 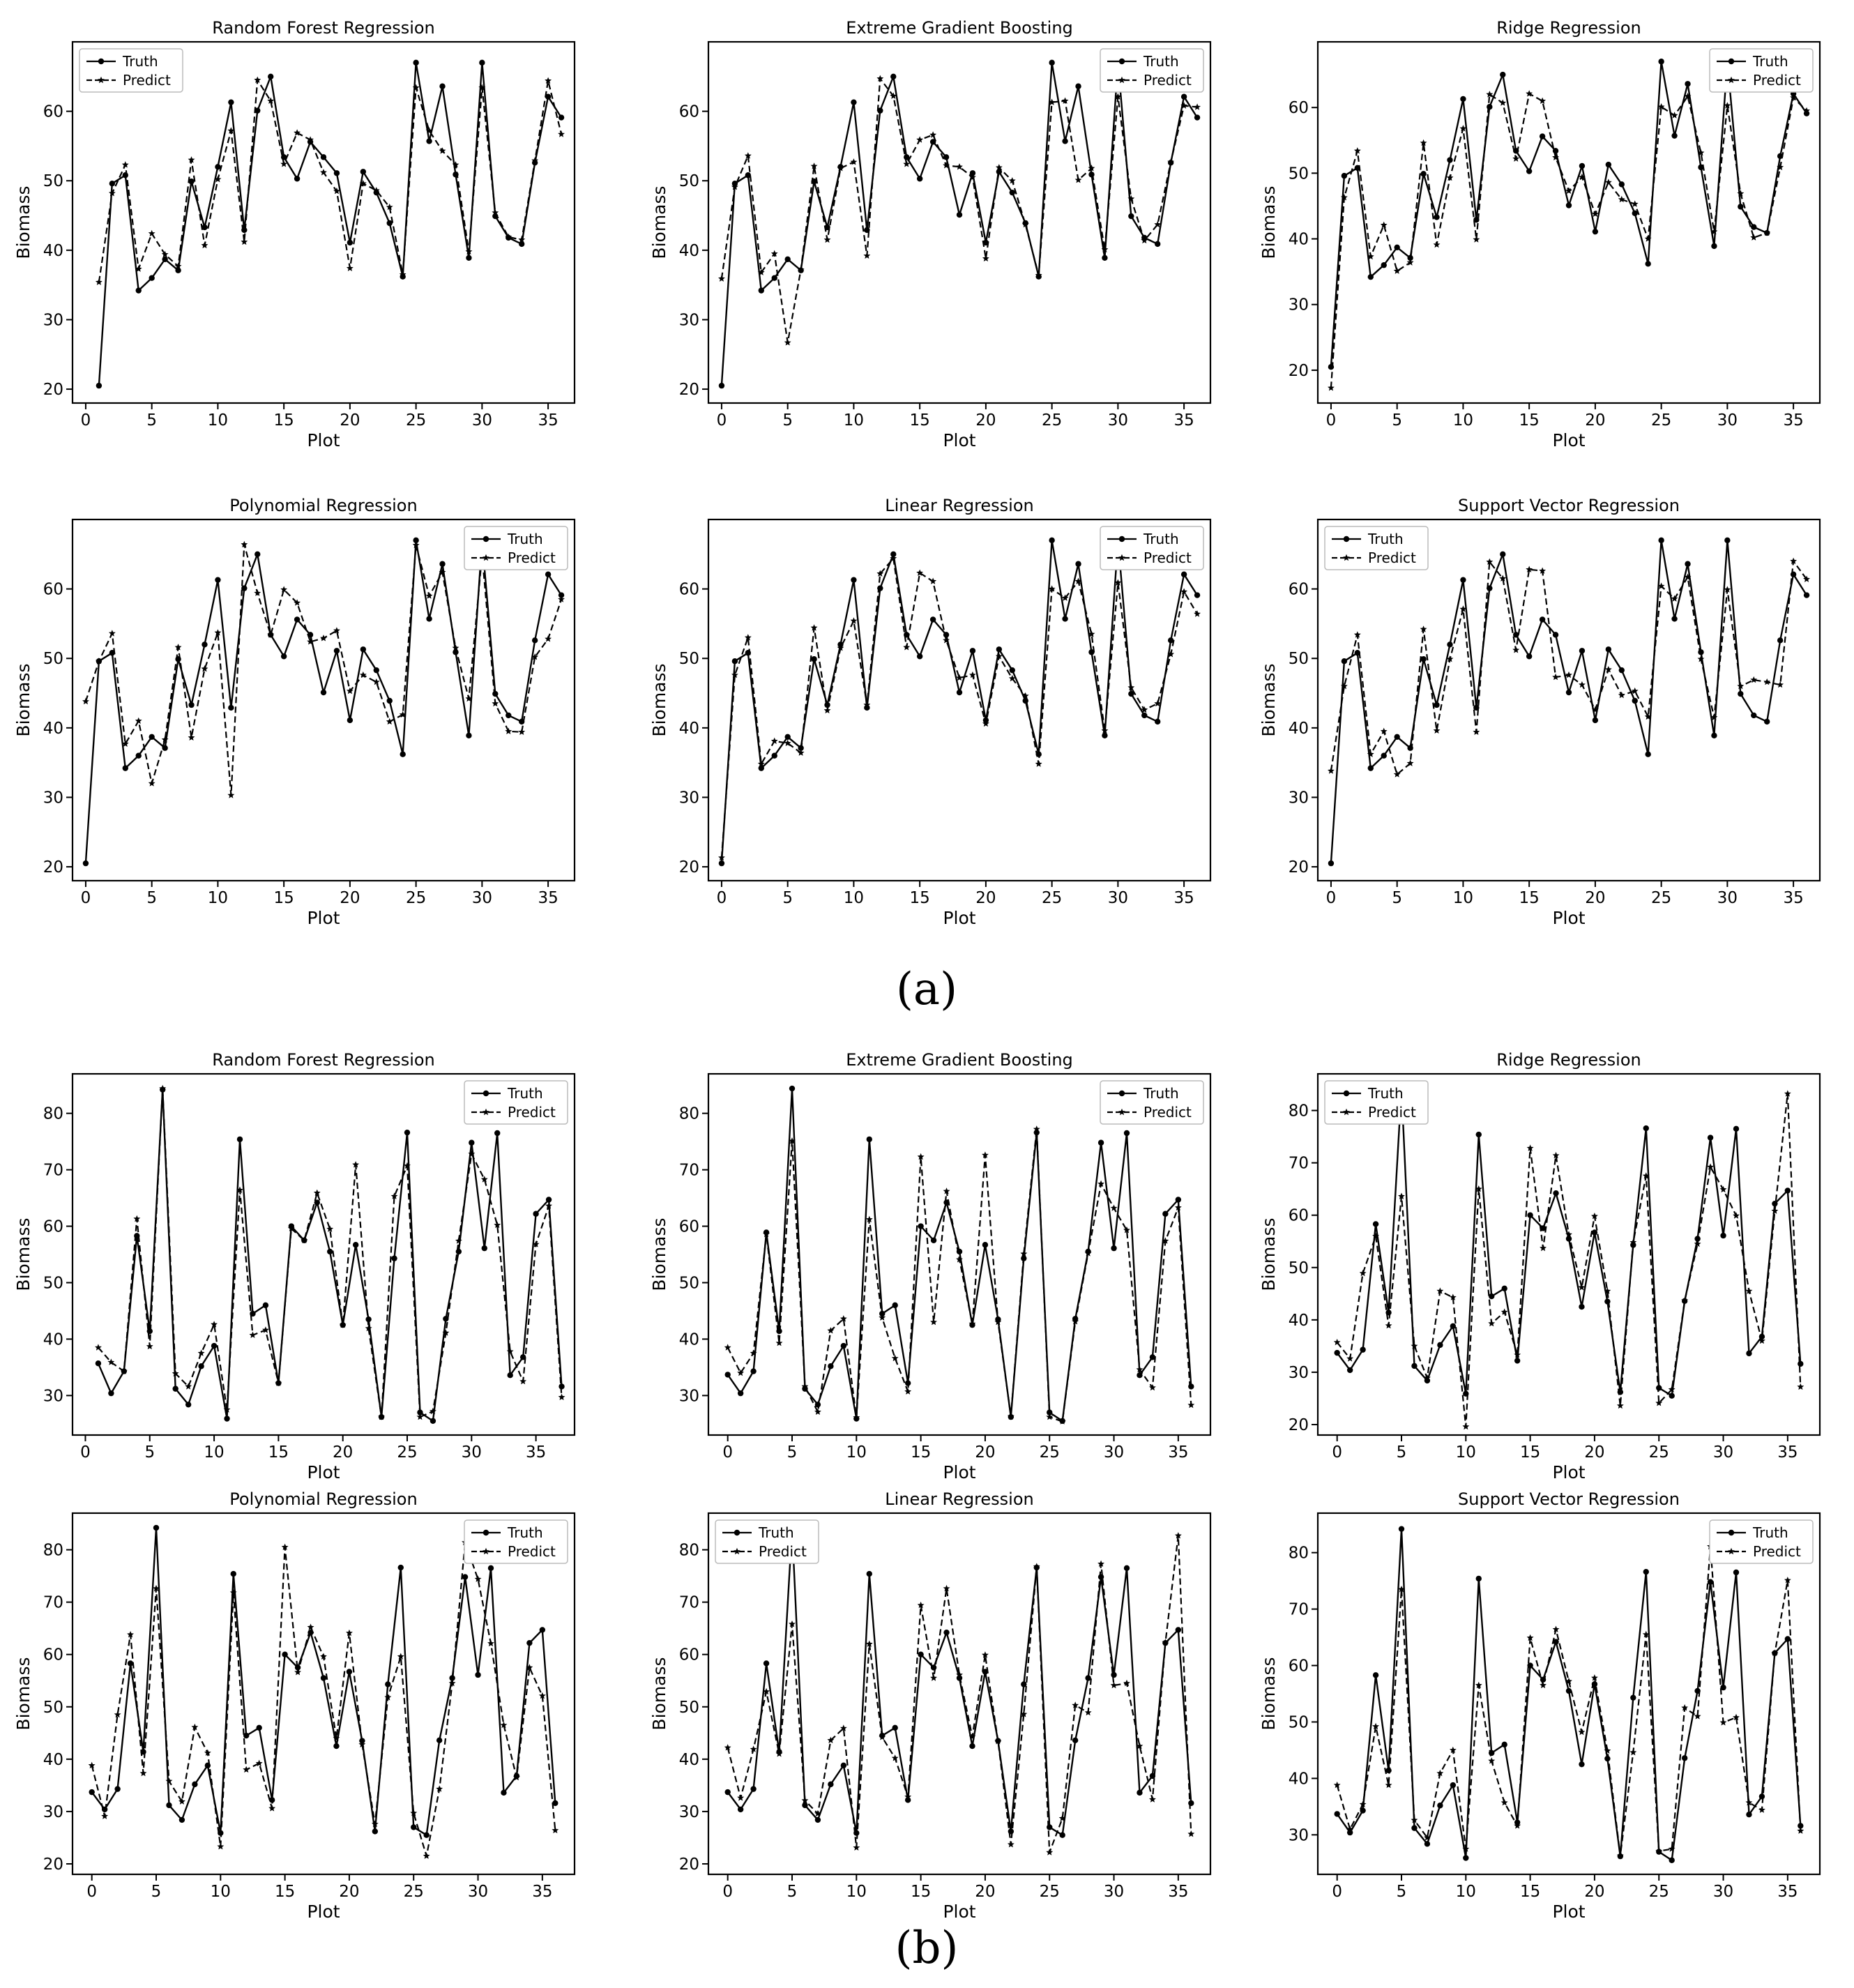 I want to click on series-predict, so click(x=324, y=1699).